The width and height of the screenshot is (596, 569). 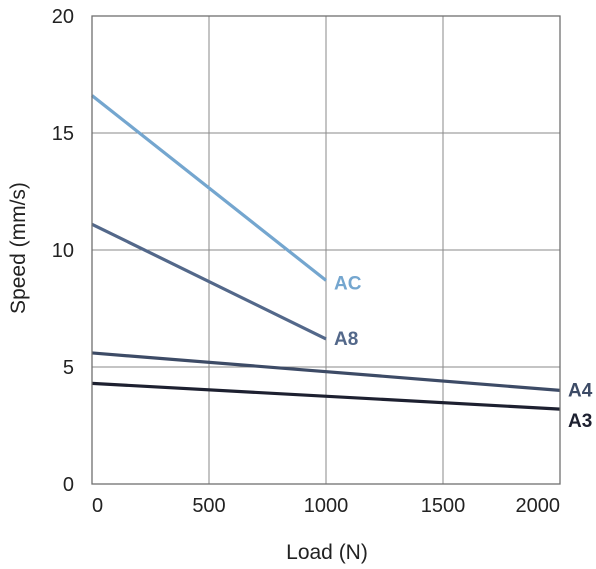 What do you see at coordinates (63, 134) in the screenshot?
I see `y-tick-label-3: 15` at bounding box center [63, 134].